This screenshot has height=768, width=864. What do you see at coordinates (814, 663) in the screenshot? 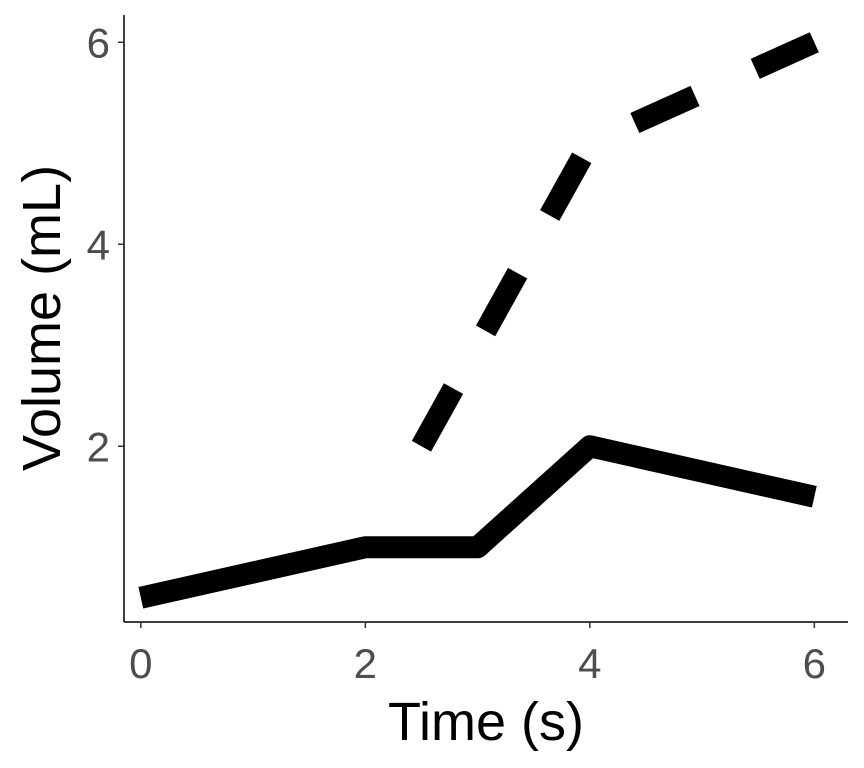
I see `x-tick-label: 6` at bounding box center [814, 663].